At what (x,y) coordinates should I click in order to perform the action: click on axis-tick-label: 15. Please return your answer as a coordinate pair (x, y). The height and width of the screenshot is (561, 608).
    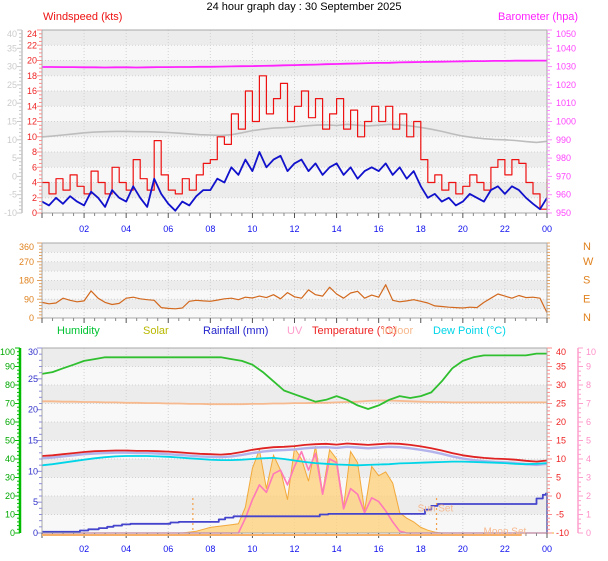
    Looking at the image, I should click on (33, 441).